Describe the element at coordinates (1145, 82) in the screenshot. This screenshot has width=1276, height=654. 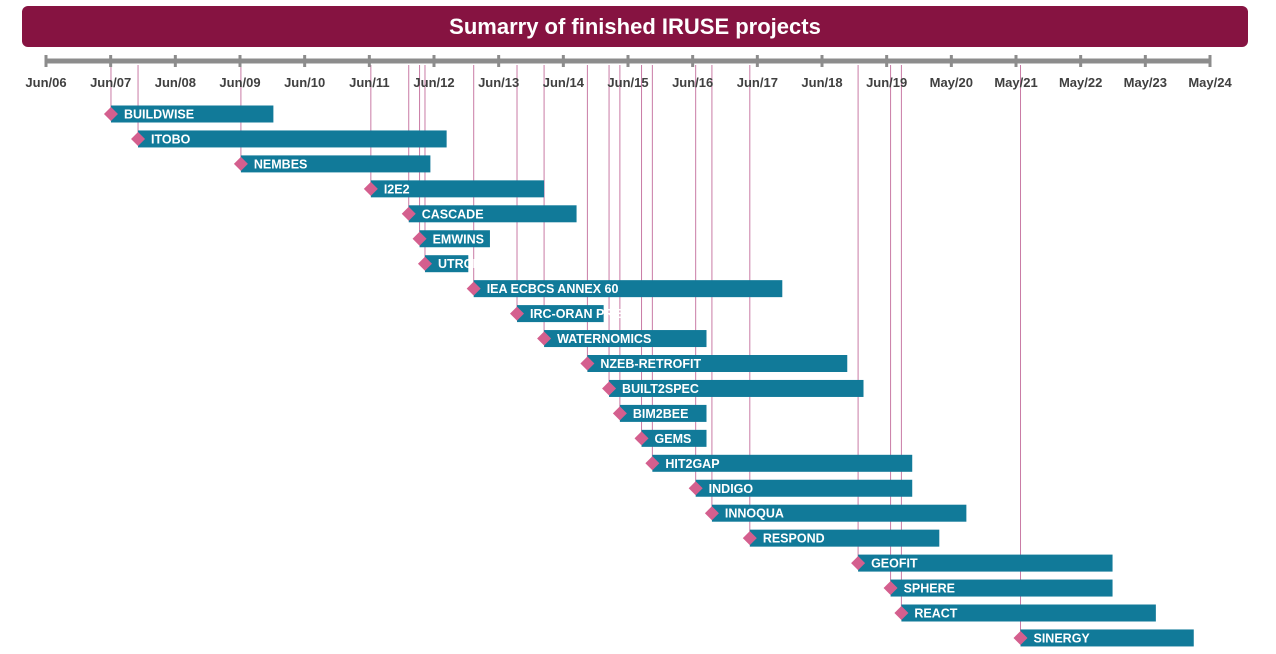
I see `tick-label: May/23` at that location.